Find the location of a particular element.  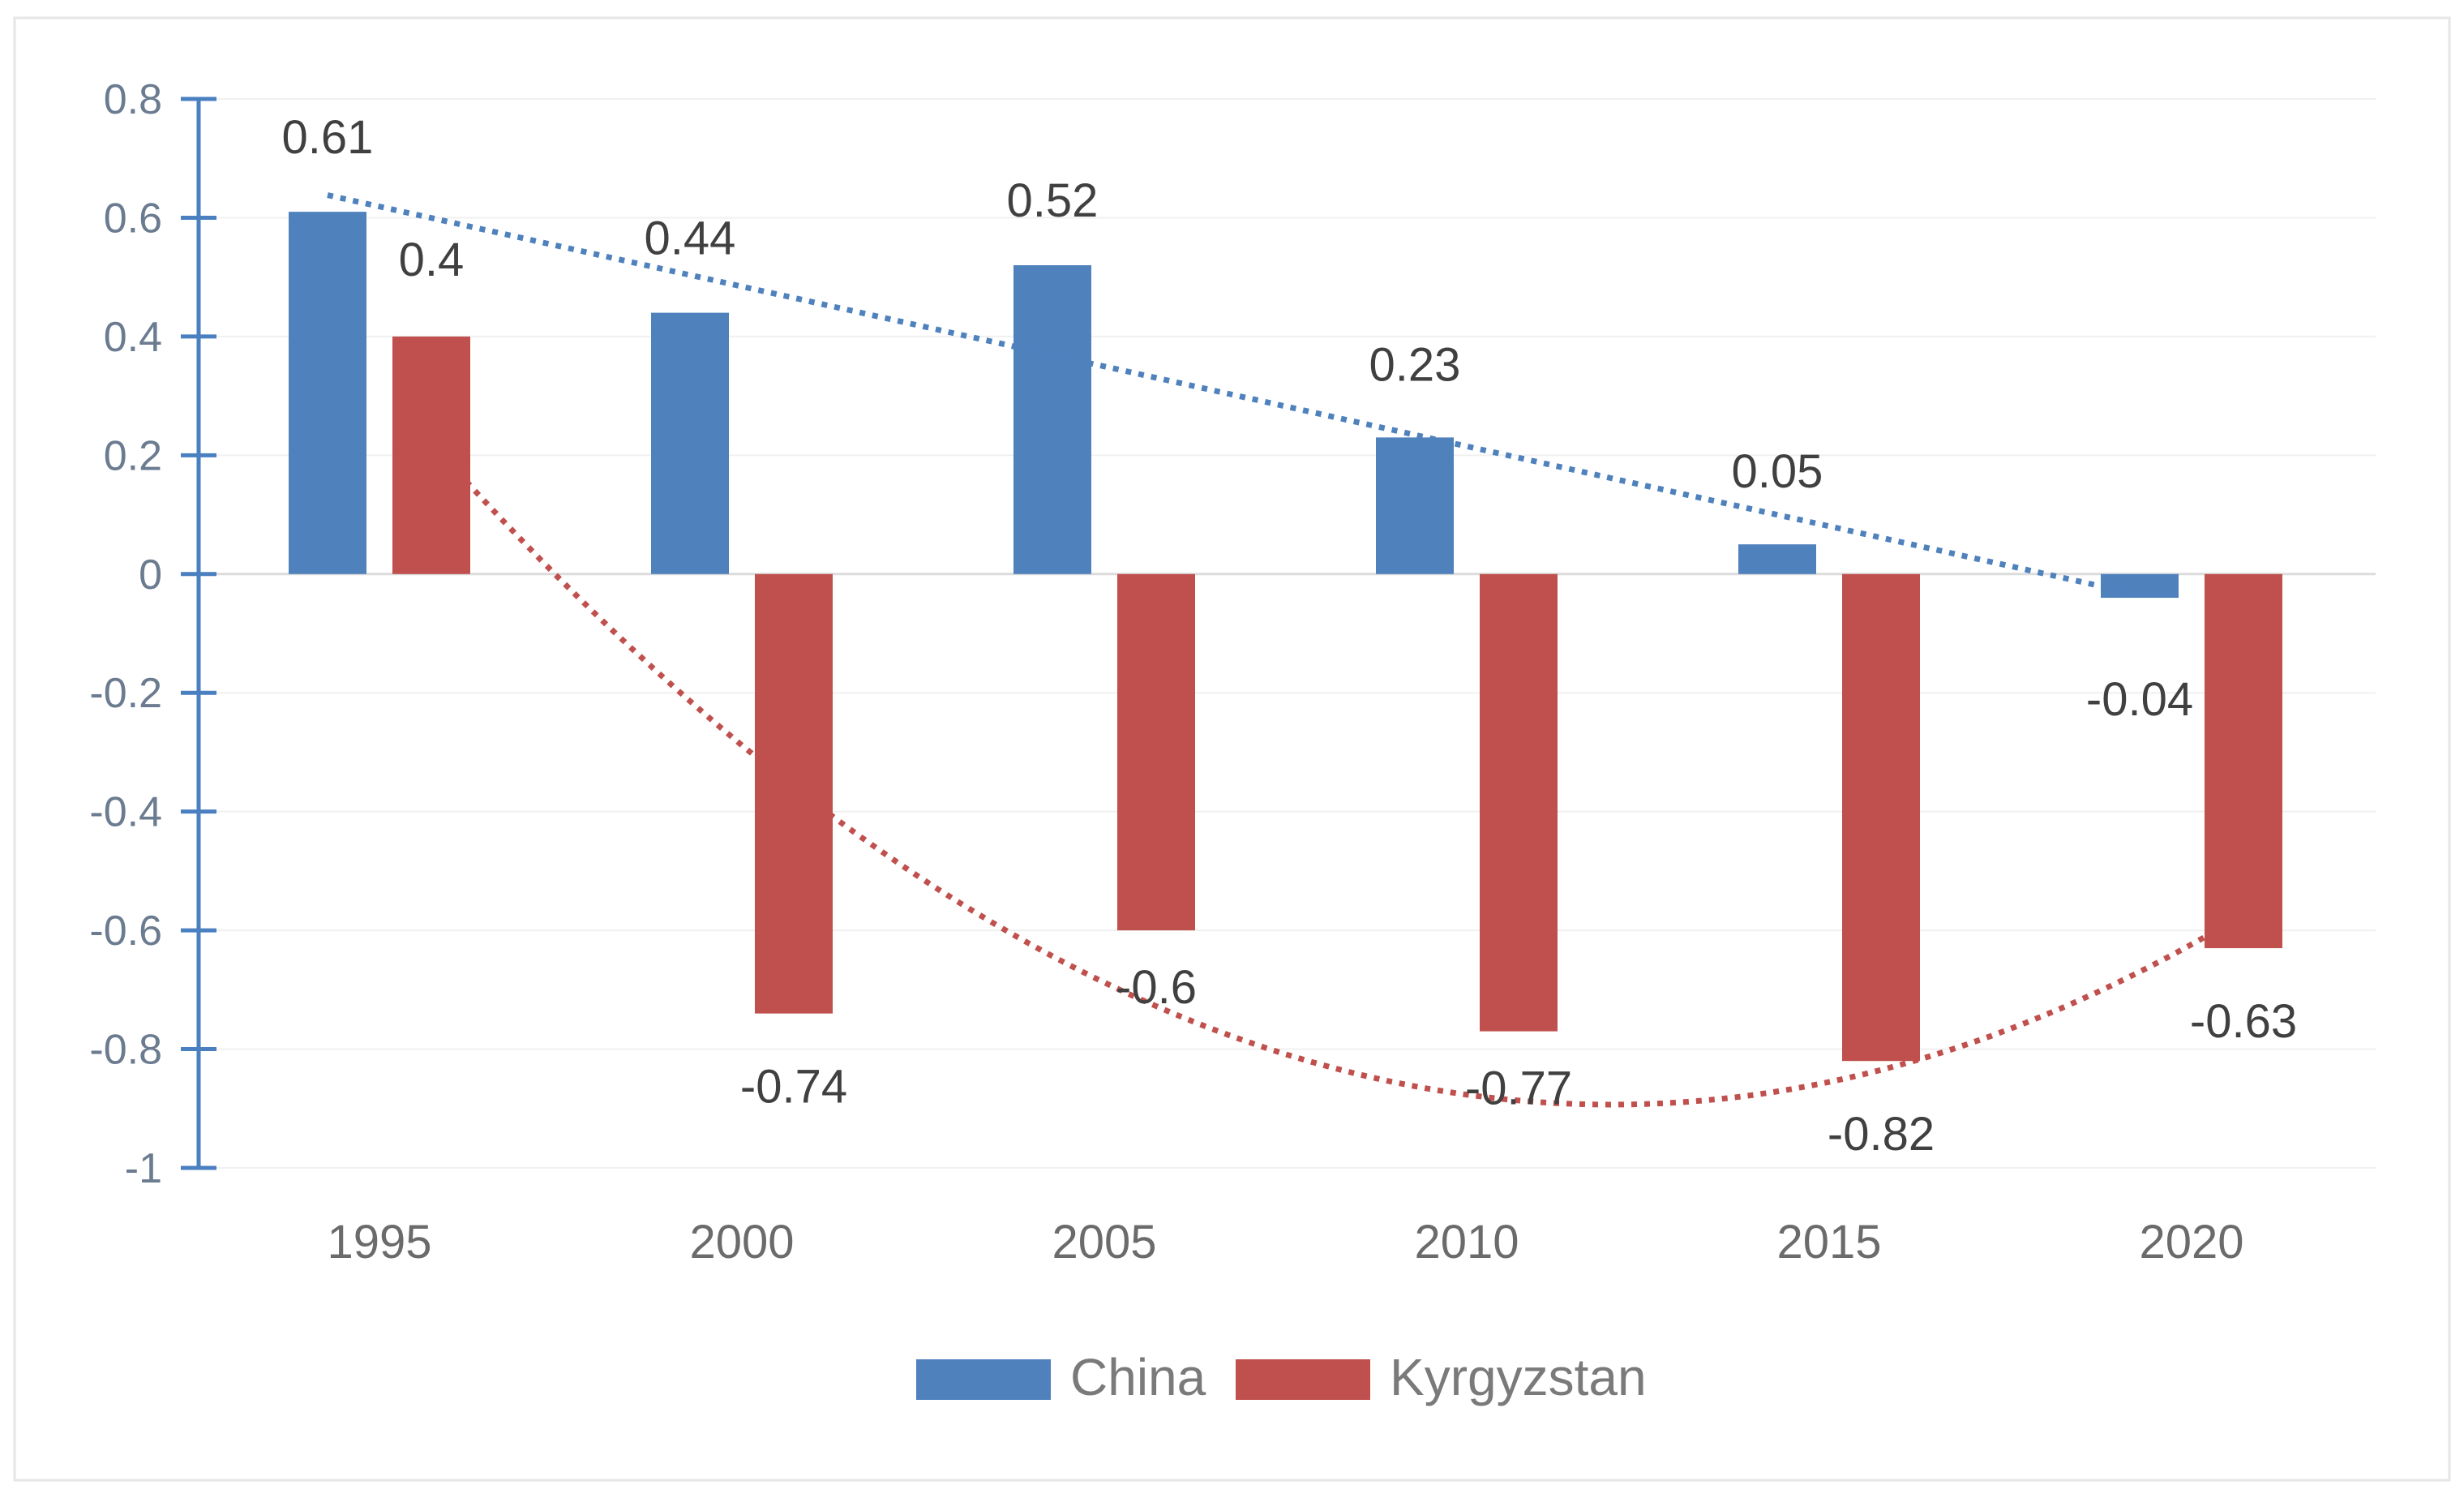

bar-china-2005 is located at coordinates (1052, 419).